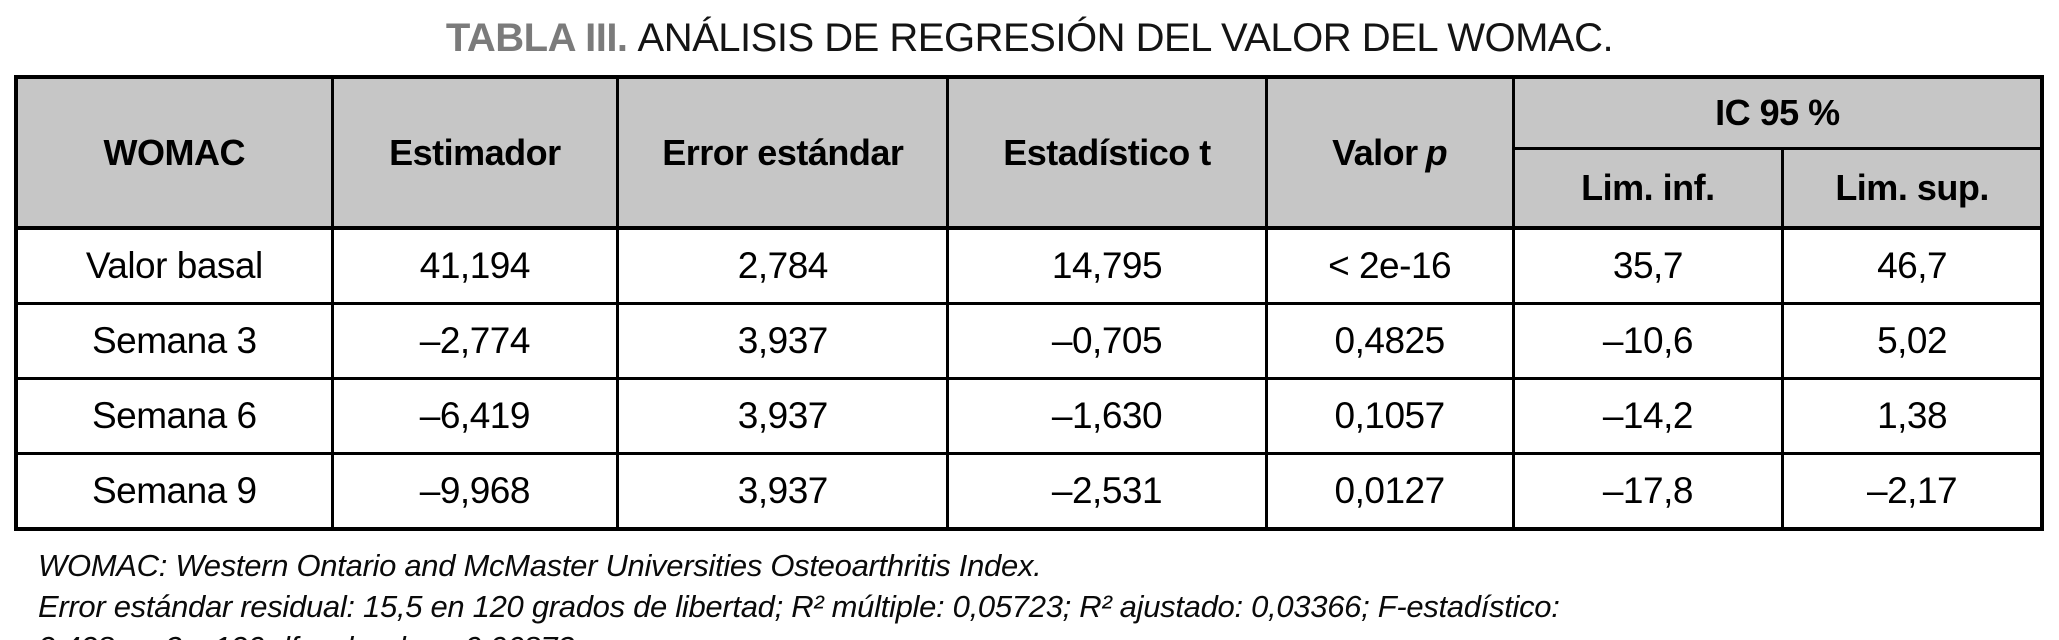 The height and width of the screenshot is (640, 2059). Describe the element at coordinates (1107, 341) in the screenshot. I see `cell-estadistico-t: –0,705` at that location.